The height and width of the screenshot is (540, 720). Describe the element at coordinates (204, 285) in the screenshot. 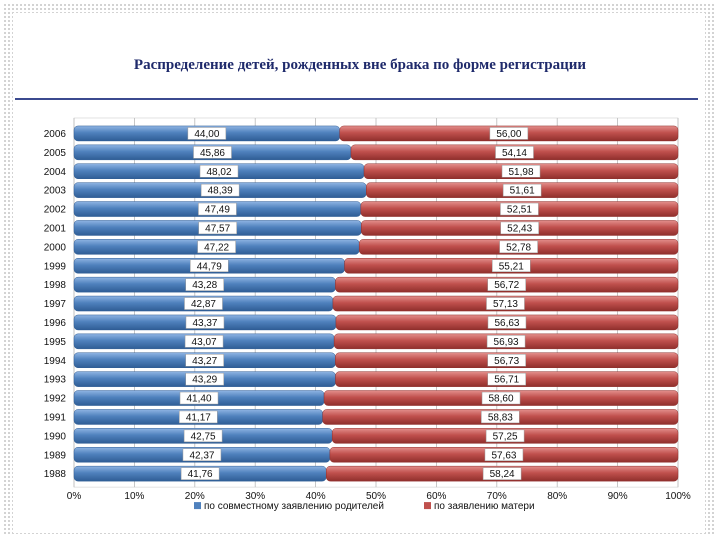

I see `data-label: 43,28` at that location.